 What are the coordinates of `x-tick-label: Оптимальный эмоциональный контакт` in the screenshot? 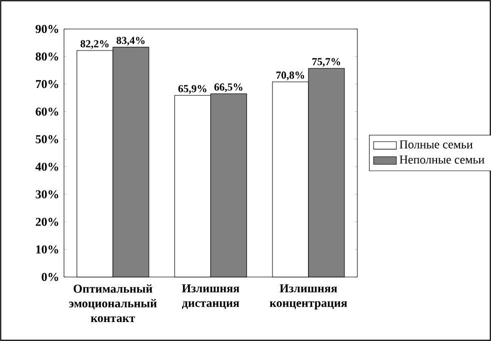 It's located at (113, 303).